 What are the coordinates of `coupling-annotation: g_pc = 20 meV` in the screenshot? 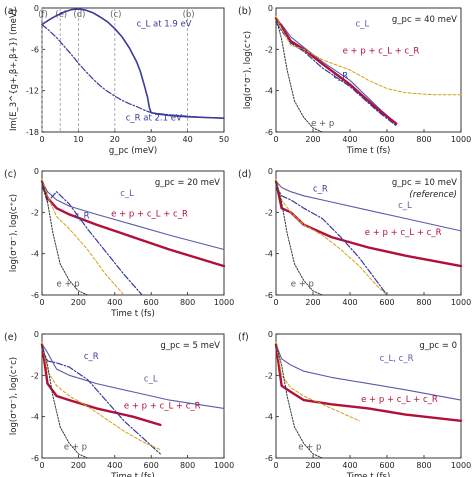 It's located at (187, 183).